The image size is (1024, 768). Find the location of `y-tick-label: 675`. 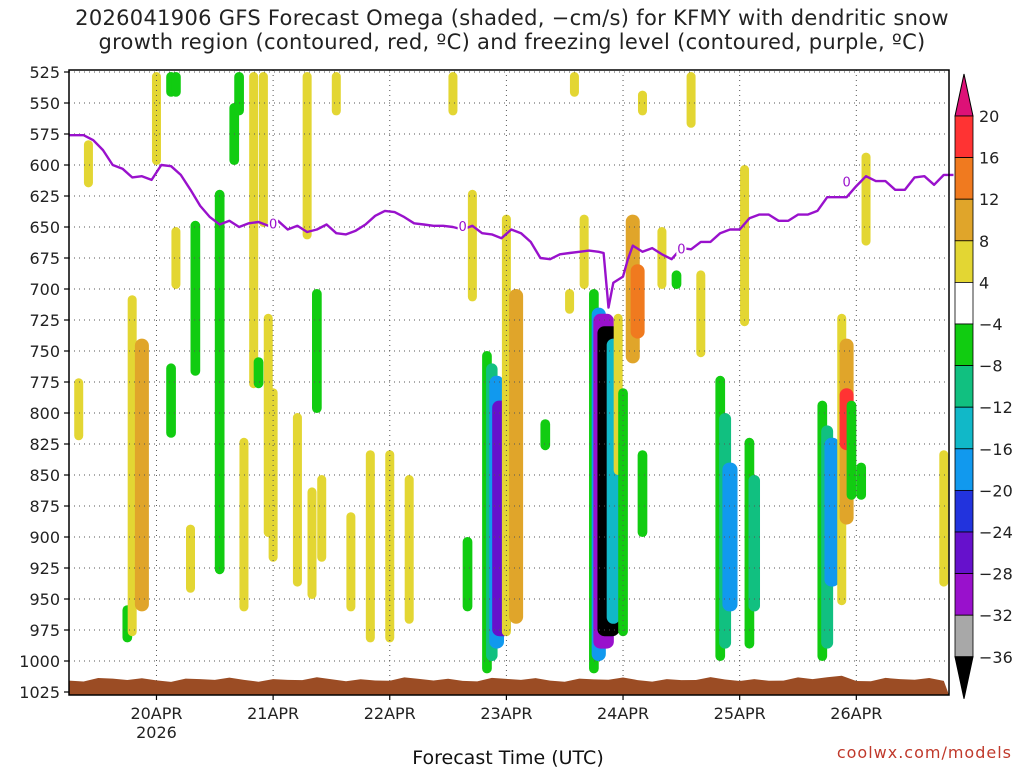

y-tick-label: 675 is located at coordinates (44, 258).